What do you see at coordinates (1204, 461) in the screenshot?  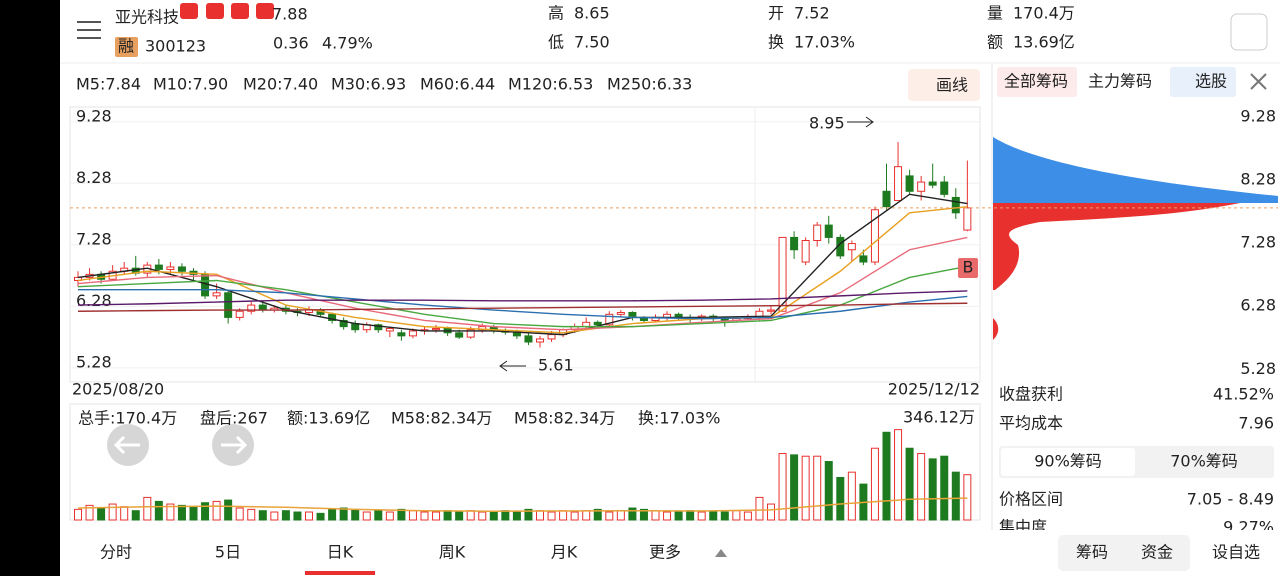 I see `segment: 70%筹码` at bounding box center [1204, 461].